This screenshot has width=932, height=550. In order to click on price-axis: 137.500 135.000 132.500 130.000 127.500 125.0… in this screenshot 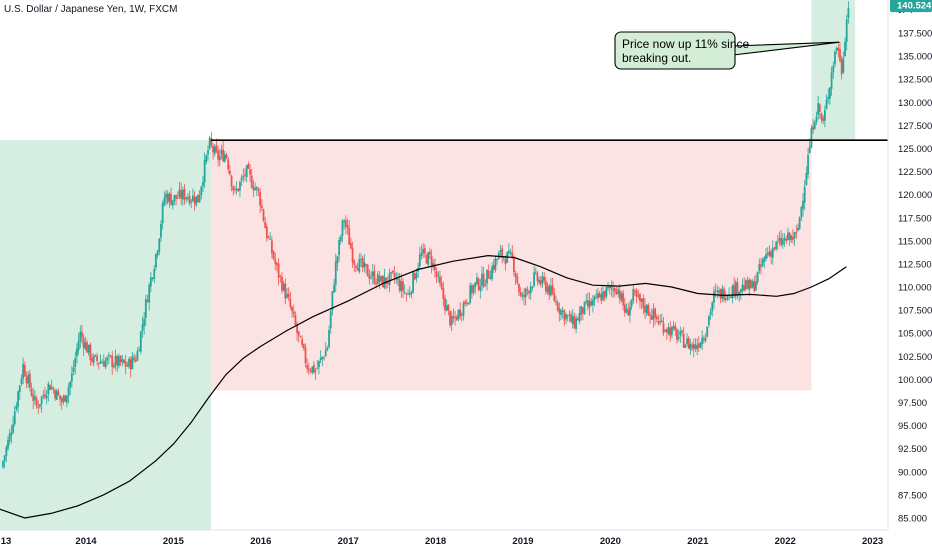, I will do `click(915, 277)`.